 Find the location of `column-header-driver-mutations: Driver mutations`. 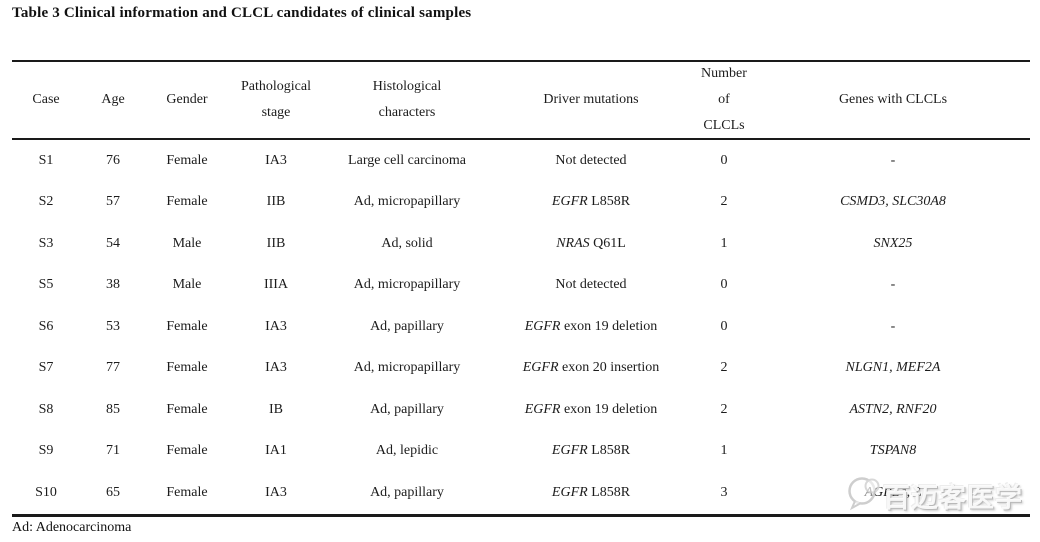

column-header-driver-mutations: Driver mutations is located at coordinates (591, 99).